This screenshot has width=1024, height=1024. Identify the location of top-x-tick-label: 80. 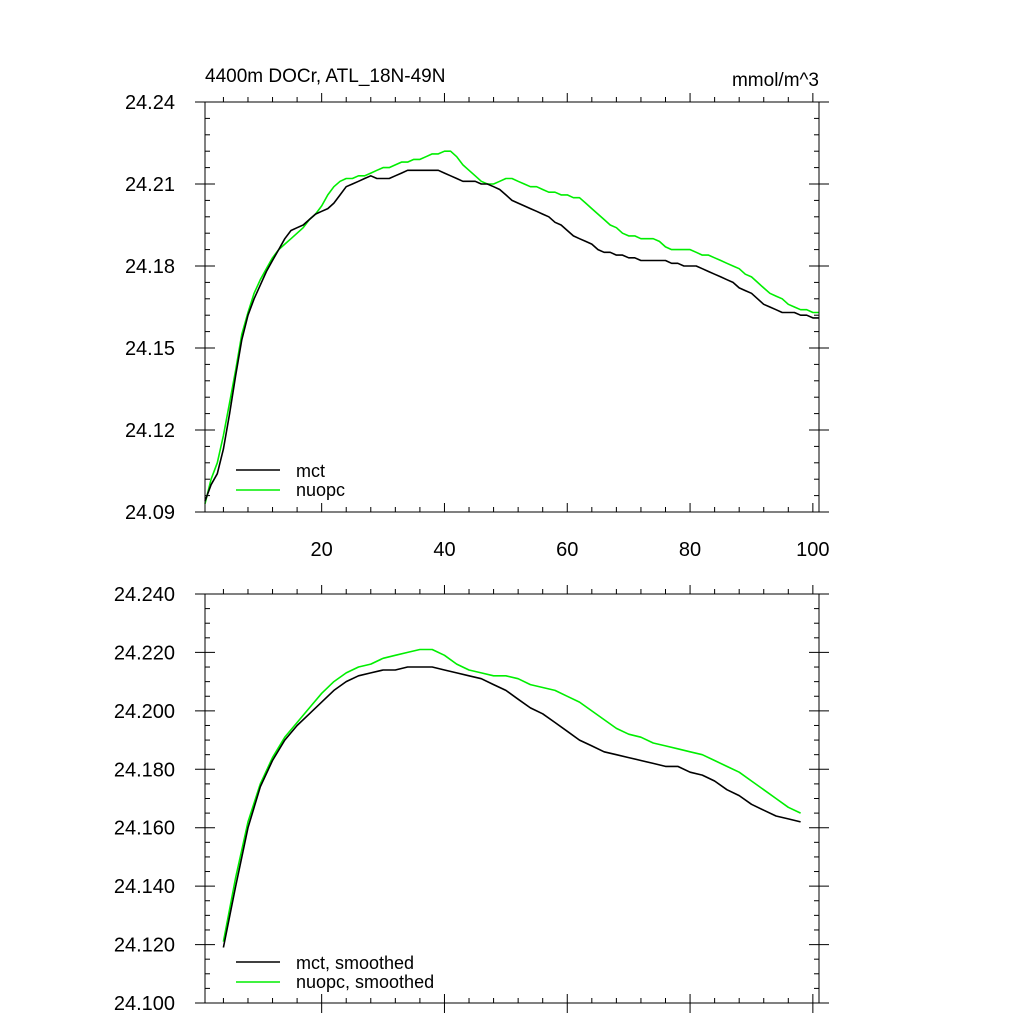
(690, 550).